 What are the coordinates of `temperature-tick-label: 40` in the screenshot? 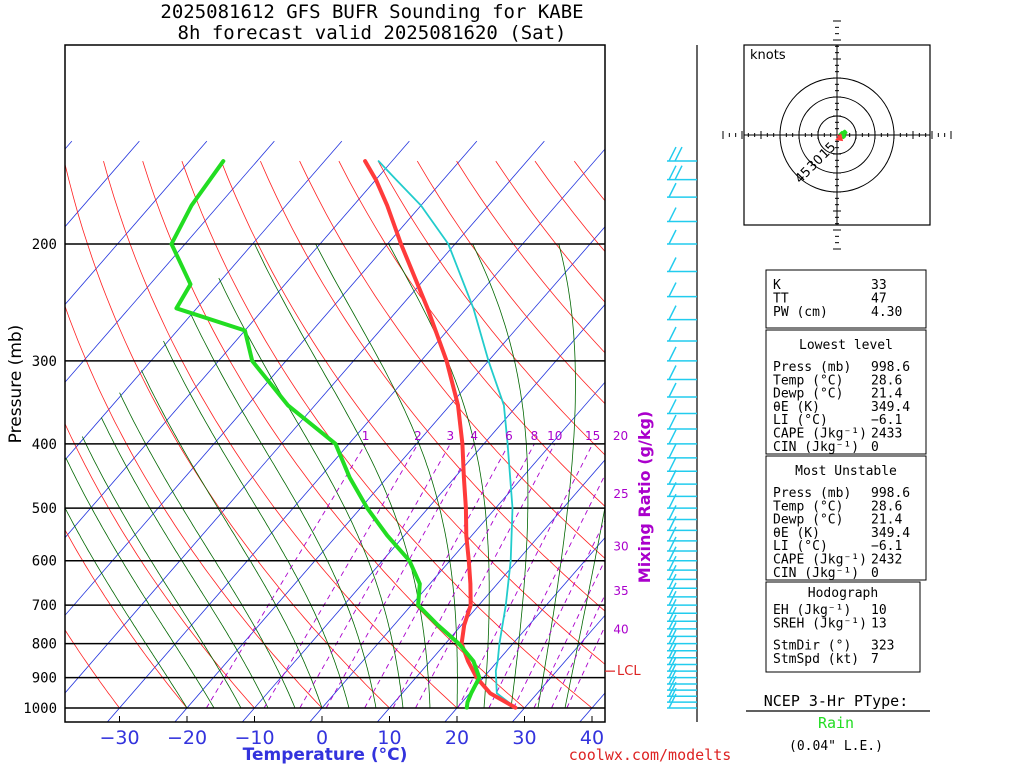 It's located at (592, 738).